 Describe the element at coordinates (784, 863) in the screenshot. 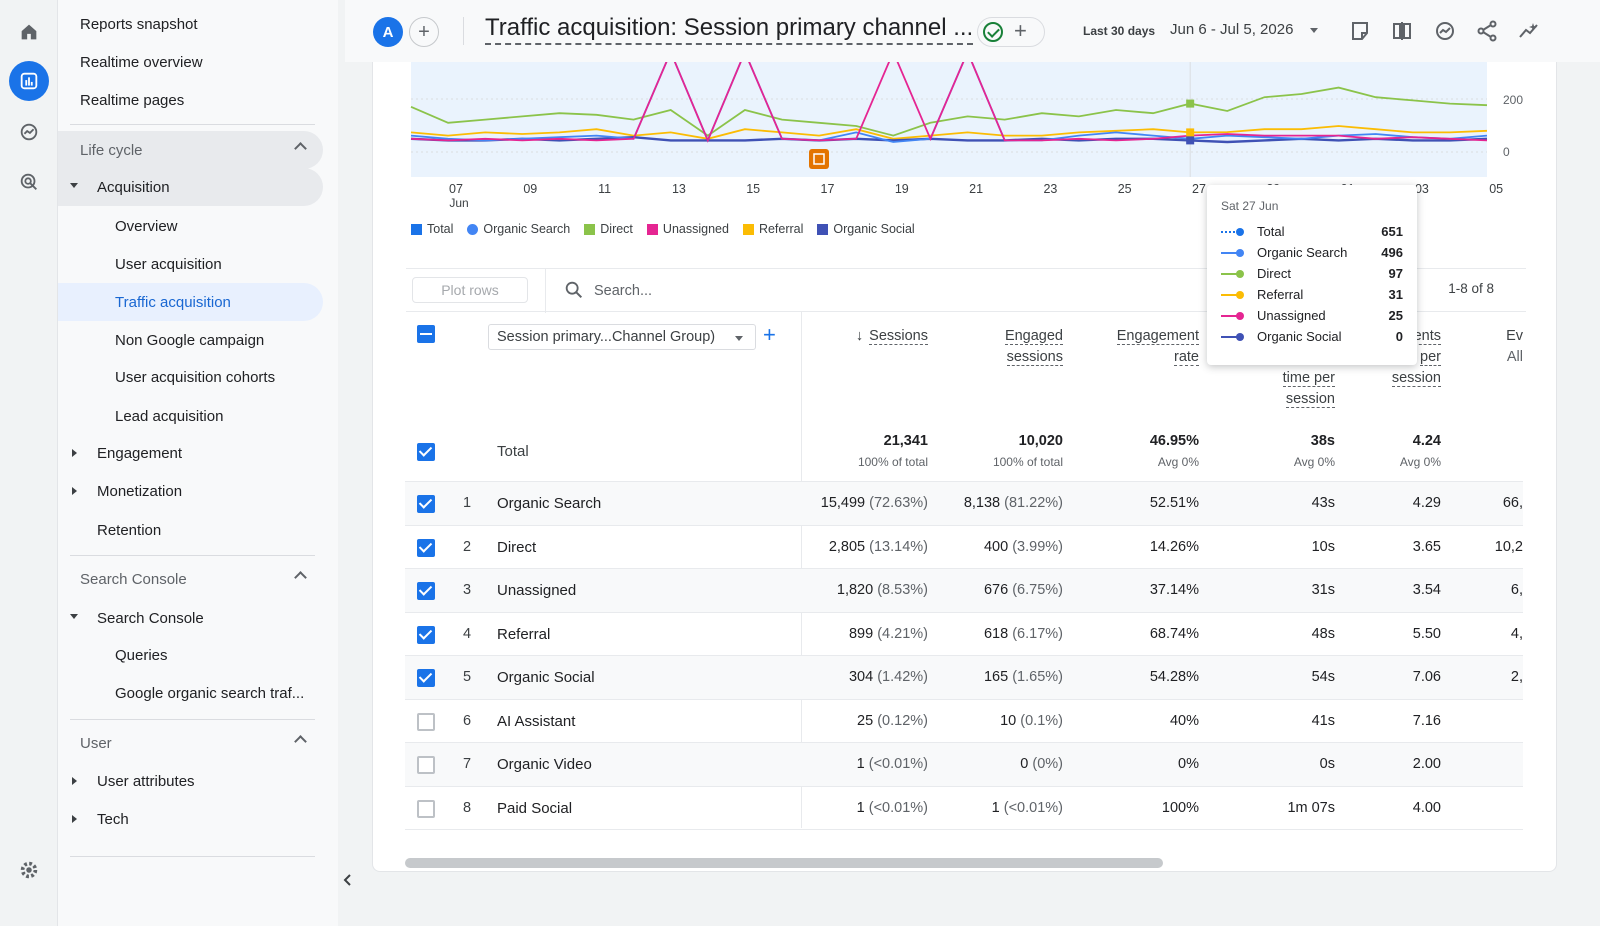

I see `horizontal-scrollbar` at that location.